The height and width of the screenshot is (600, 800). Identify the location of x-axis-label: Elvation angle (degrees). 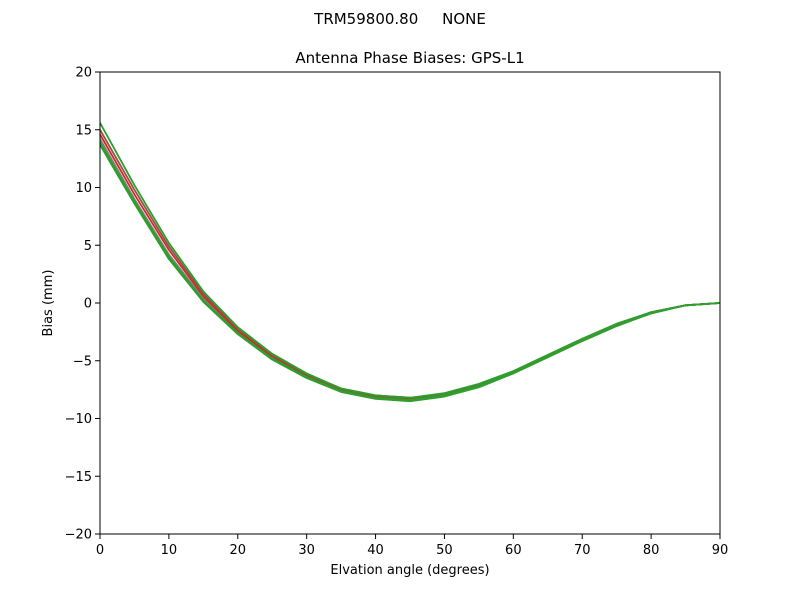
(409, 570).